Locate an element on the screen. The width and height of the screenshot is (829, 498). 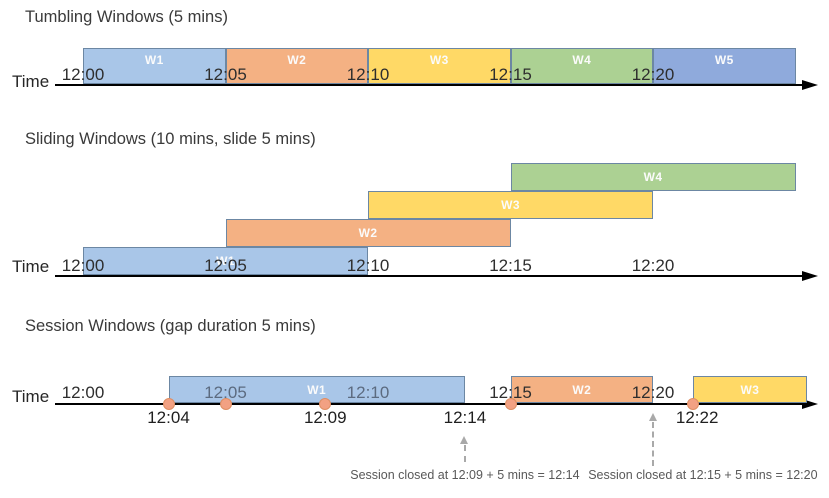
session-closed-caption-2: Session closed at 12:15 + 5 mins = 12:20 is located at coordinates (703, 475).